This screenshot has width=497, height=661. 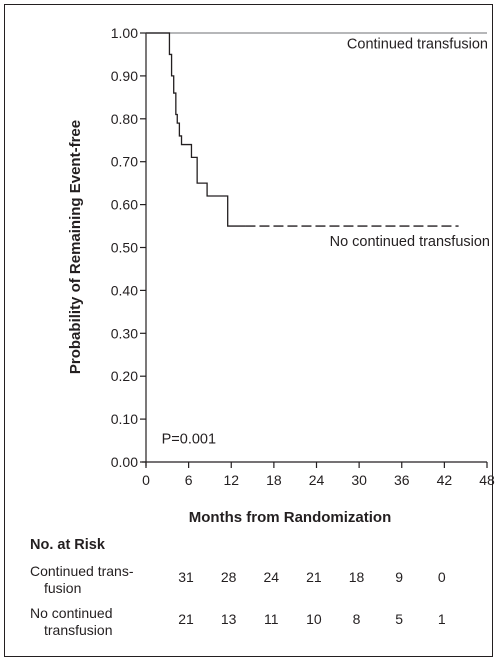 I want to click on y-tick-label: 0.10, so click(x=124, y=419).